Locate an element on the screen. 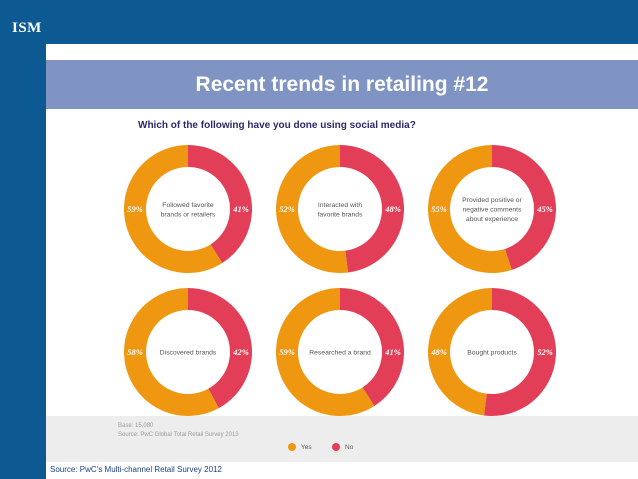 This screenshot has width=638, height=479. donut-caption: Interacted with favorite brands is located at coordinates (341, 210).